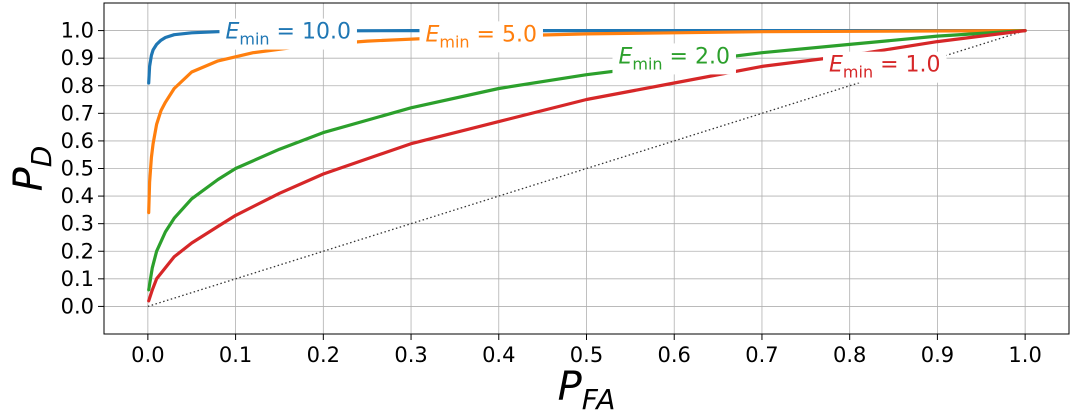  Describe the element at coordinates (570, 387) in the screenshot. I see `x-axis-label-main: P` at that location.